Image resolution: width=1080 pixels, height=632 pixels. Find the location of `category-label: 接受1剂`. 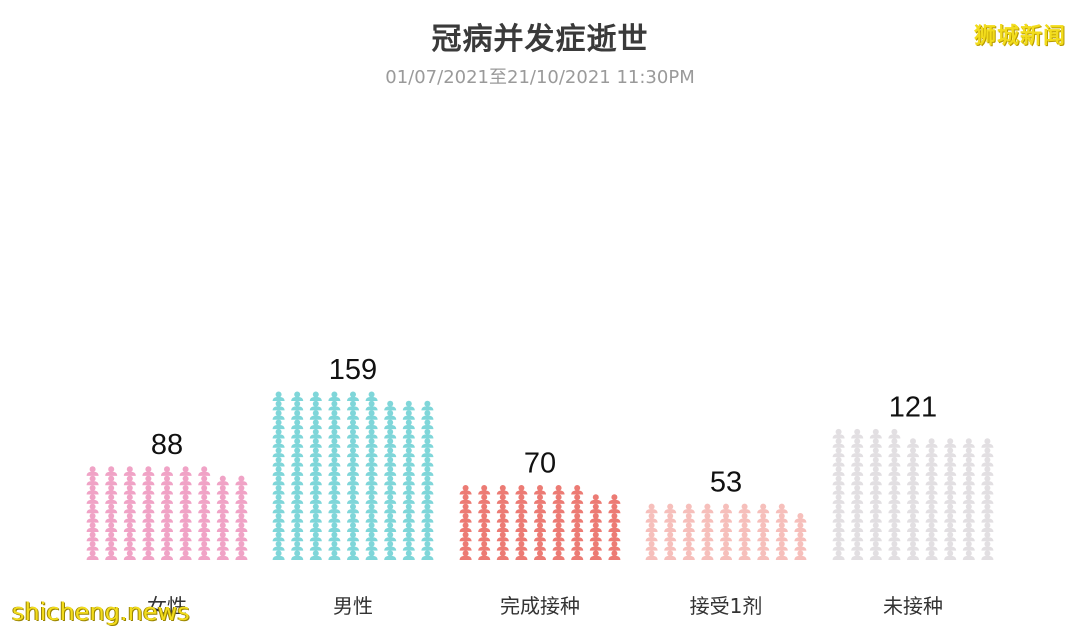

category-label: 接受1剂 is located at coordinates (726, 606).